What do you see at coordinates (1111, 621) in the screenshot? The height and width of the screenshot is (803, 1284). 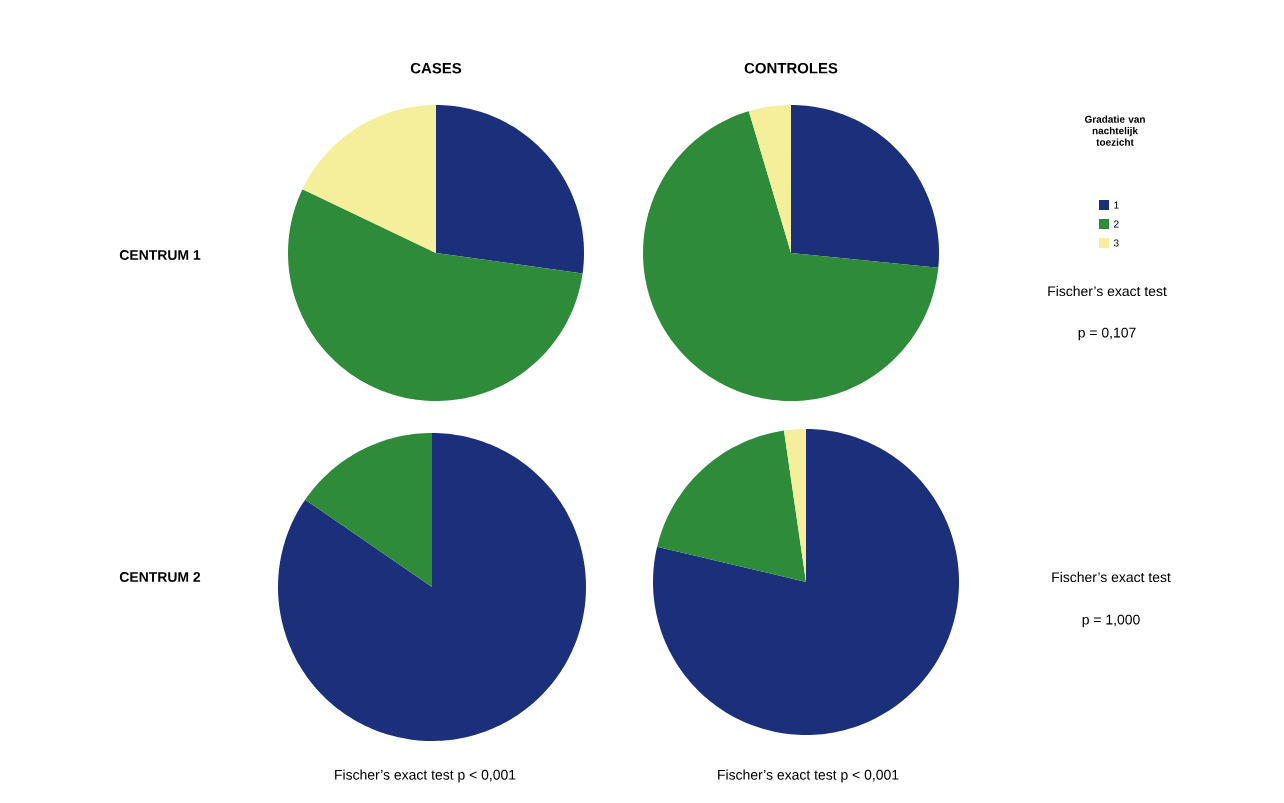 I see `text: p = 1,000` at bounding box center [1111, 621].